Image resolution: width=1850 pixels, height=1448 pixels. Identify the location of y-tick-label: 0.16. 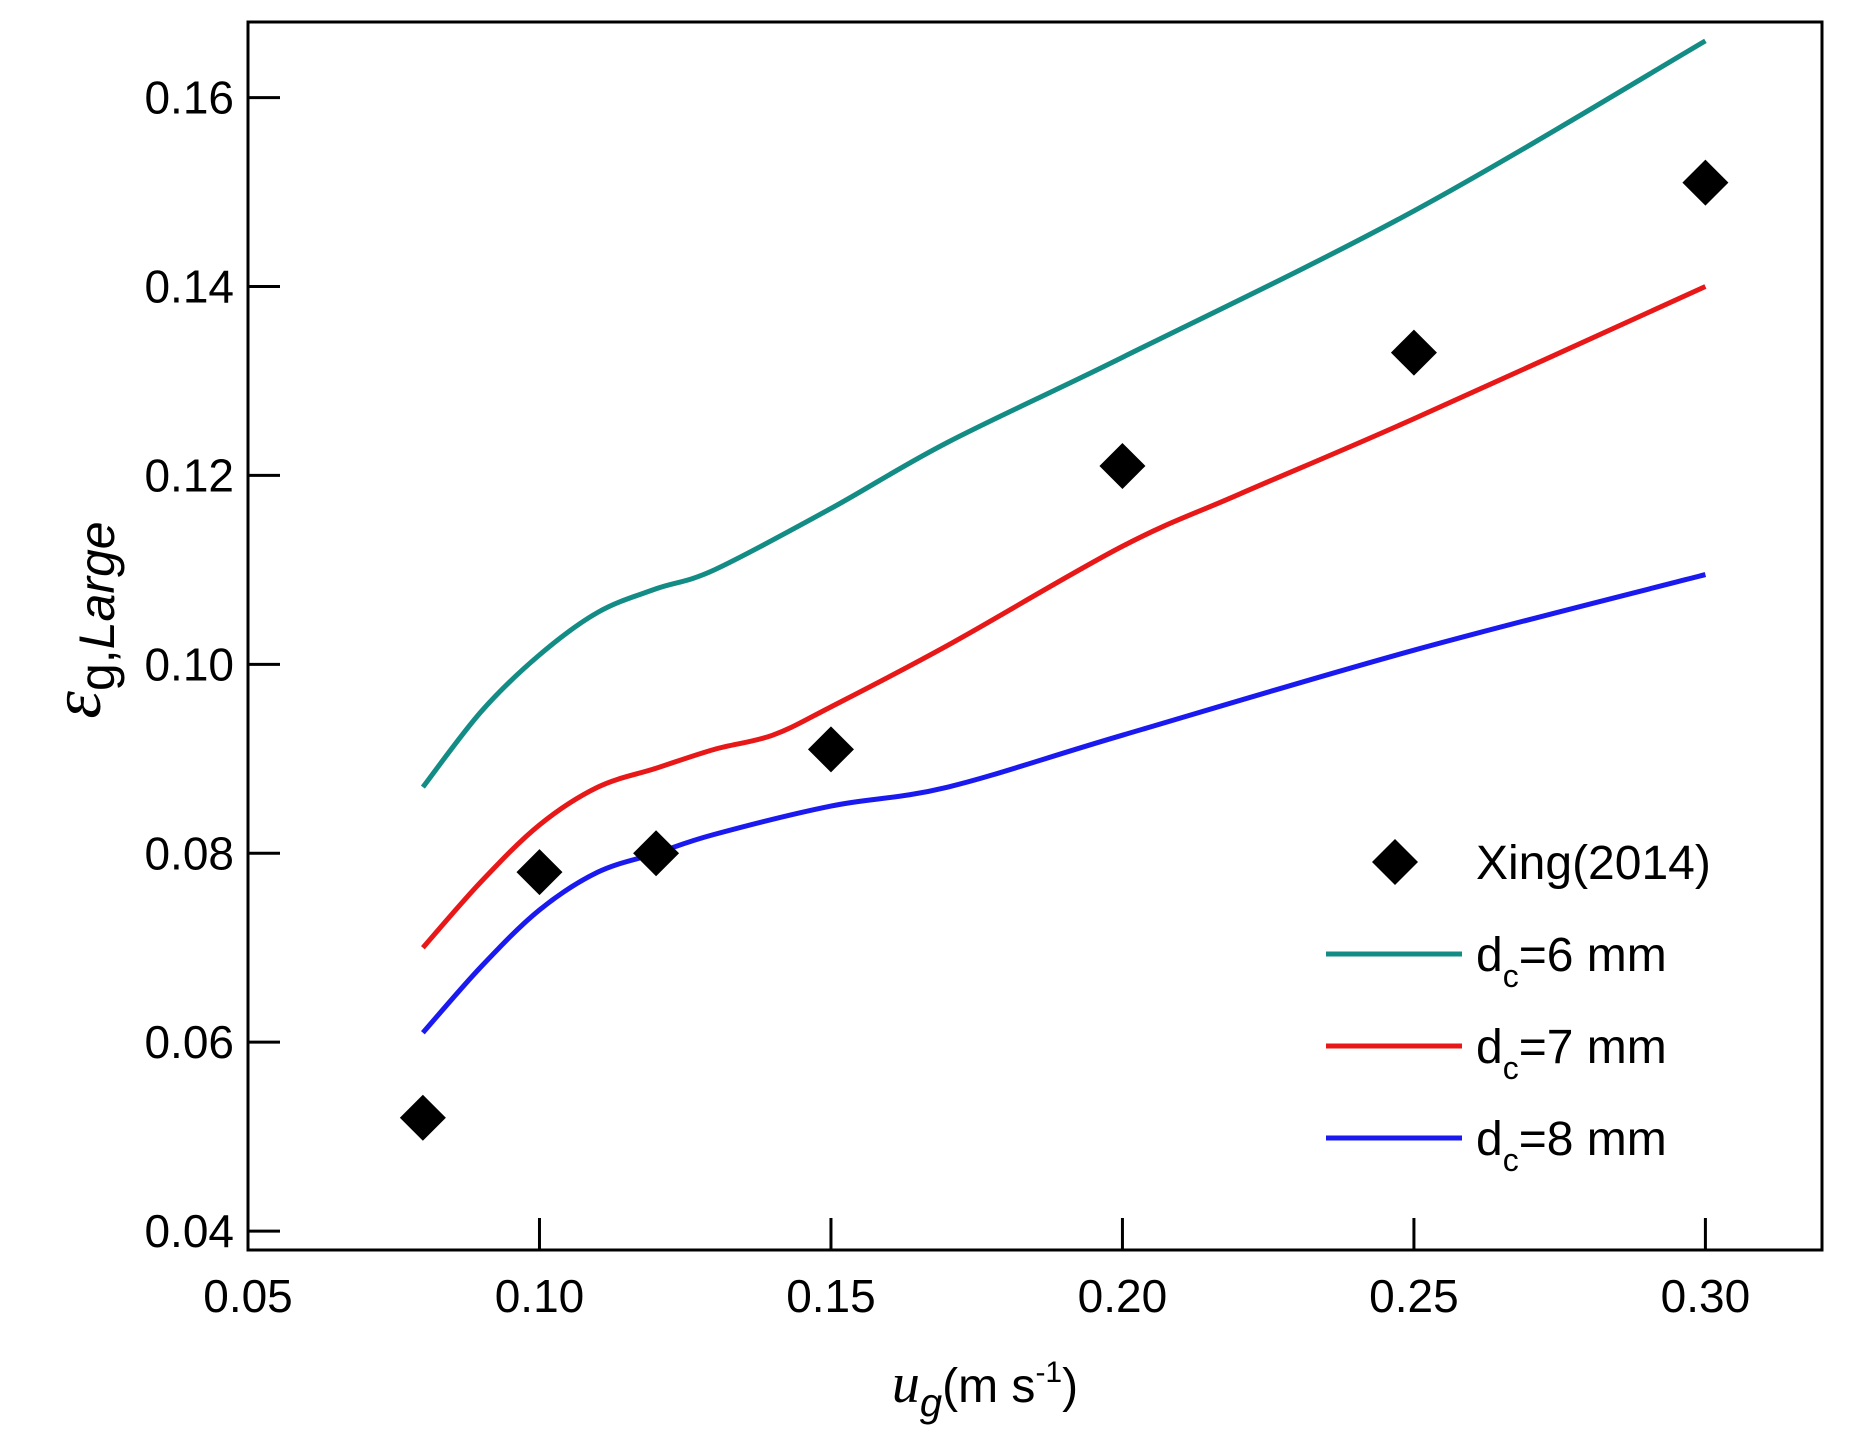
(189, 98).